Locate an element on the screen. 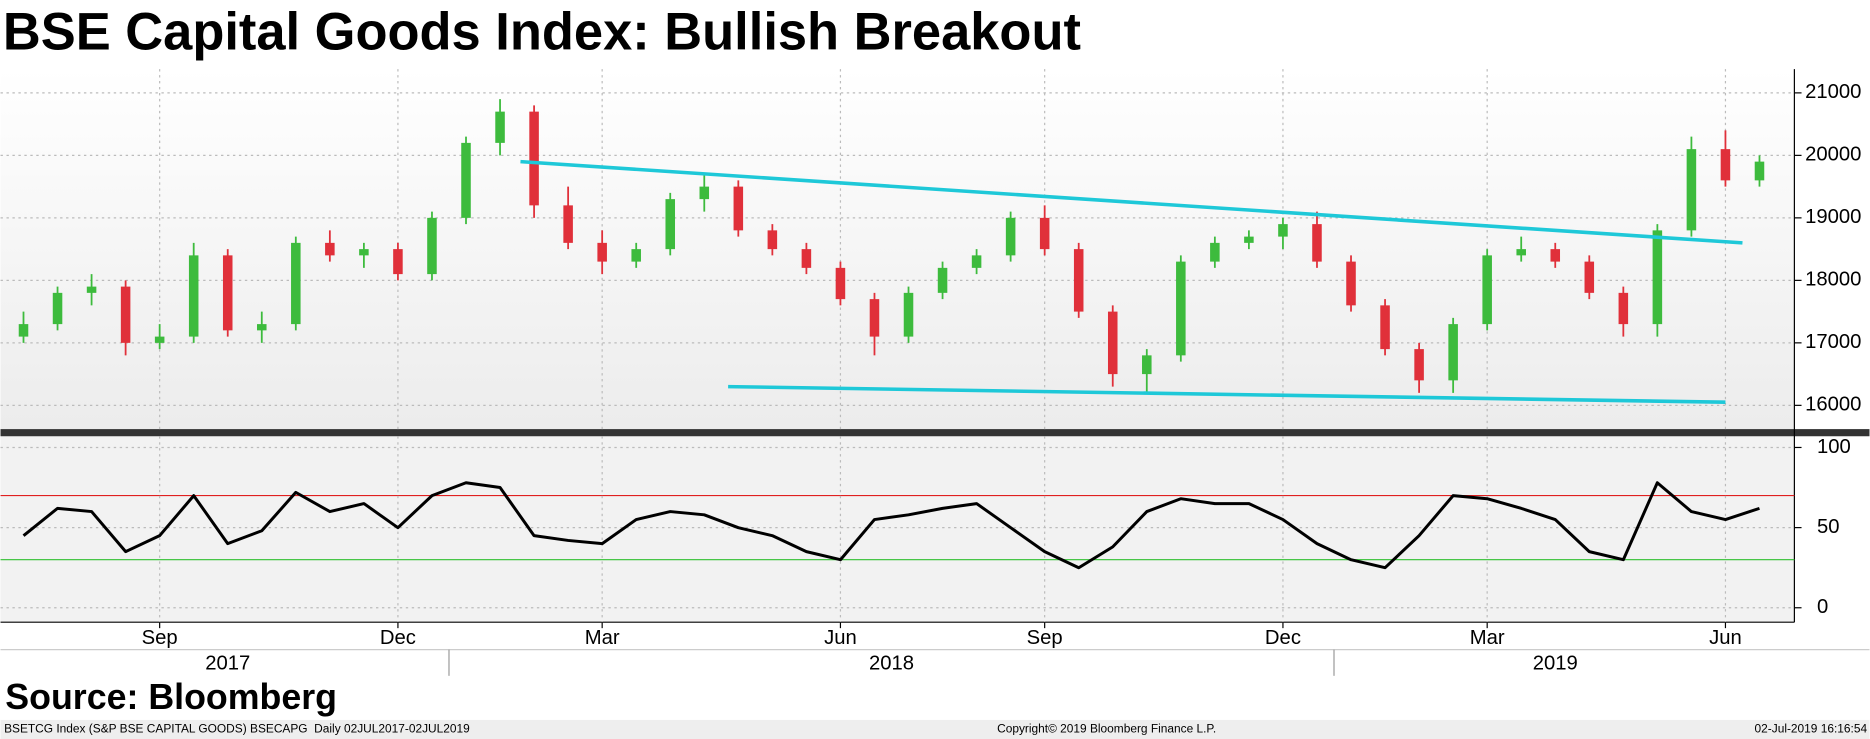  y-tick-label: 18000 is located at coordinates (1833, 280).